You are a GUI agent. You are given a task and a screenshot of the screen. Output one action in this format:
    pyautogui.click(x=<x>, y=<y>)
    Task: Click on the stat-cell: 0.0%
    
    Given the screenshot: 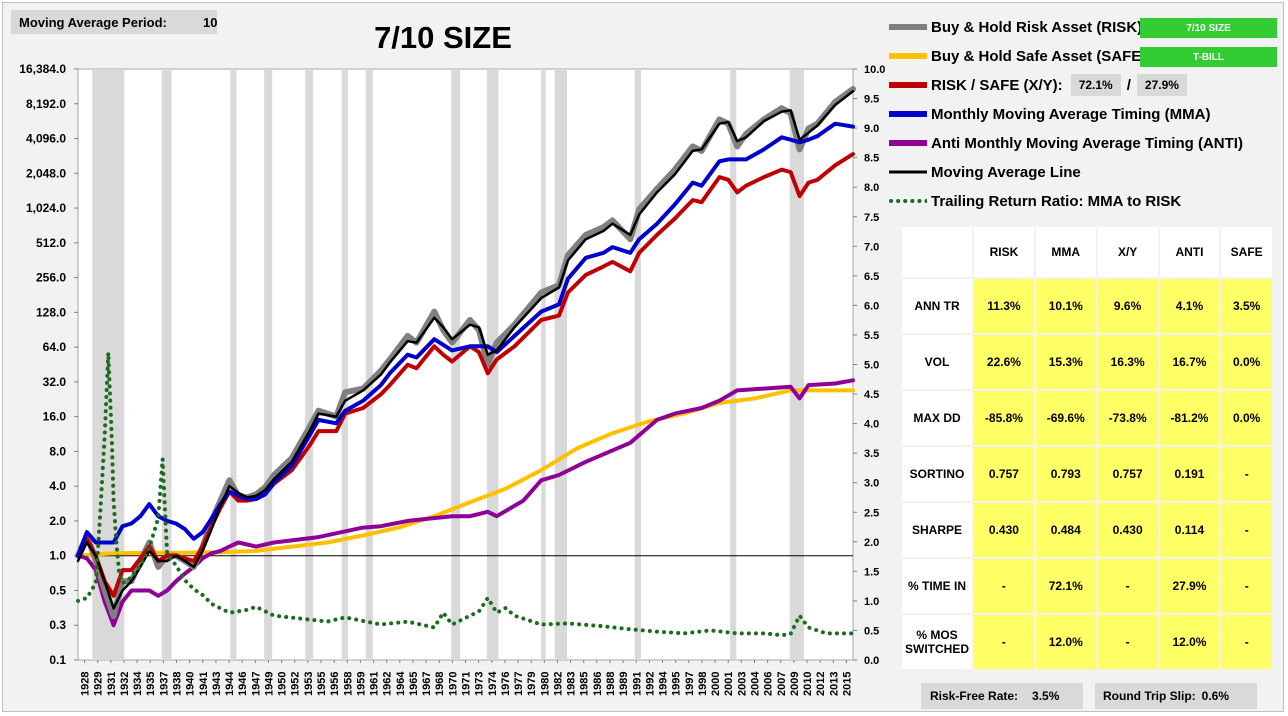 What is the action you would take?
    pyautogui.click(x=1246, y=362)
    